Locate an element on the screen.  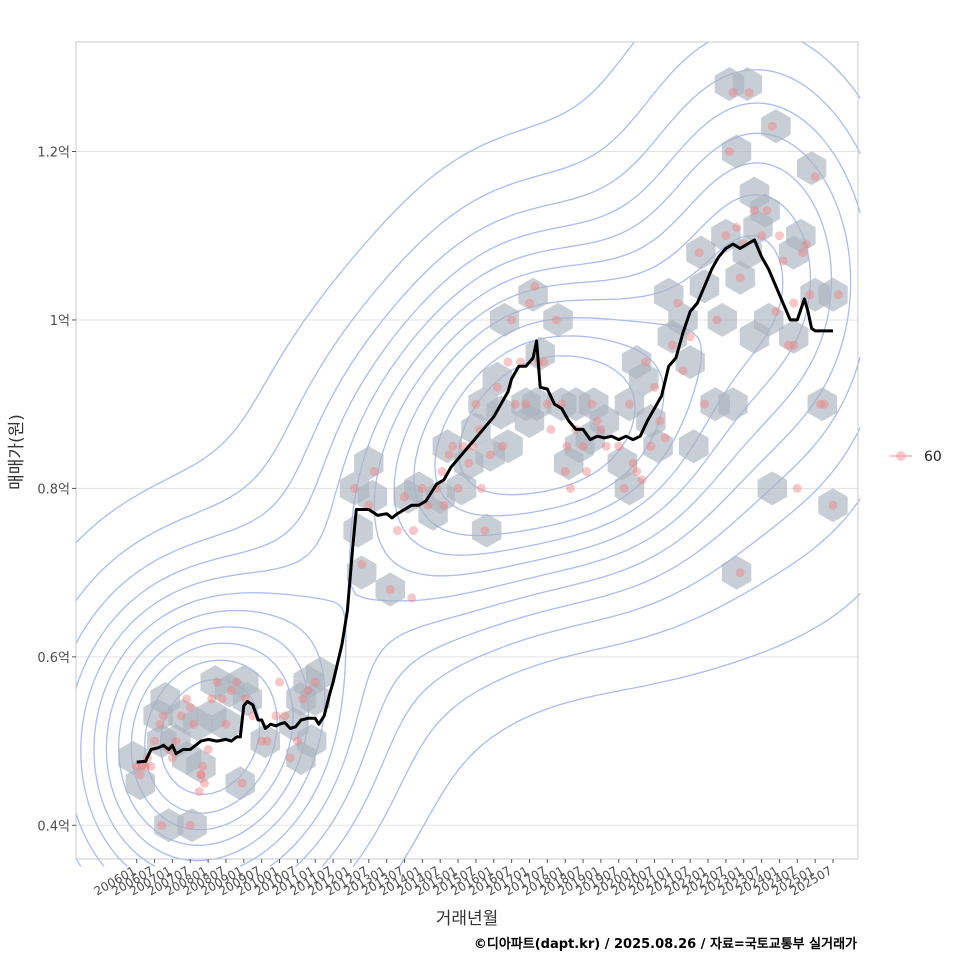
legend-key-point is located at coordinates (901, 456).